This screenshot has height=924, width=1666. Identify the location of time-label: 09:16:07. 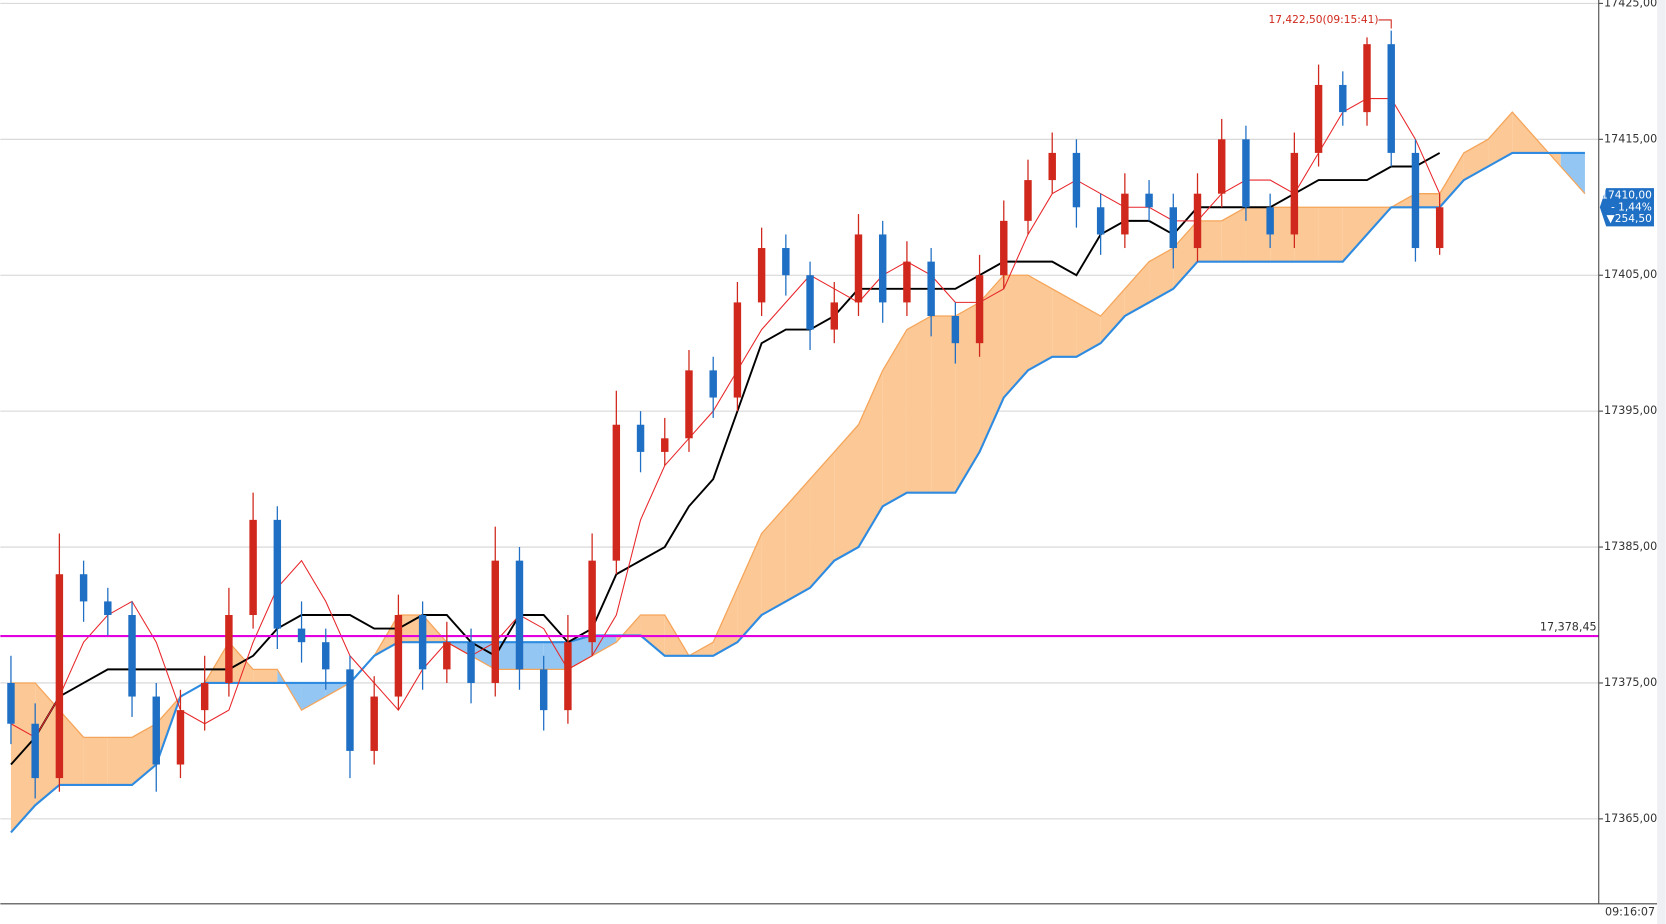
(1630, 911).